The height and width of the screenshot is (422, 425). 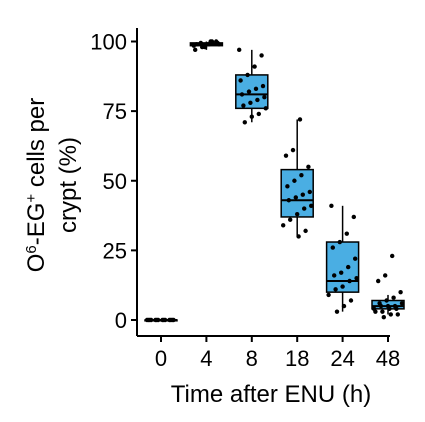 I want to click on y-tick-label: 50, so click(x=115, y=181).